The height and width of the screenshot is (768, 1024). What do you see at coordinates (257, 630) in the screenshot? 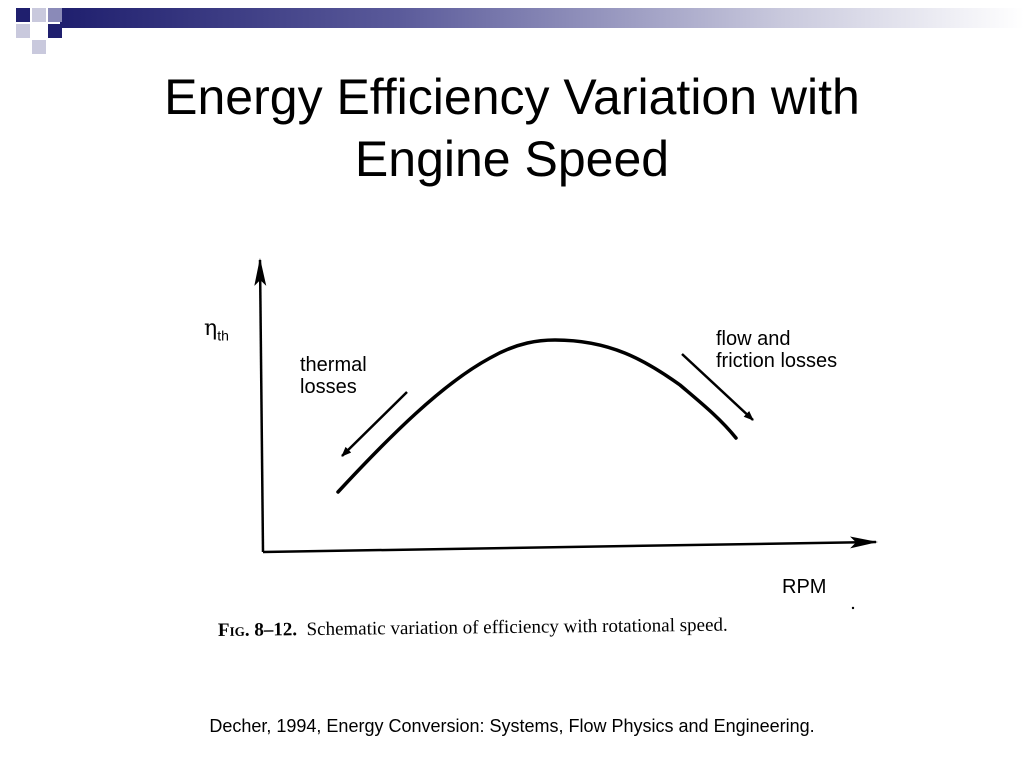
I see `caption-figure-number: Fig. 8–12.` at bounding box center [257, 630].